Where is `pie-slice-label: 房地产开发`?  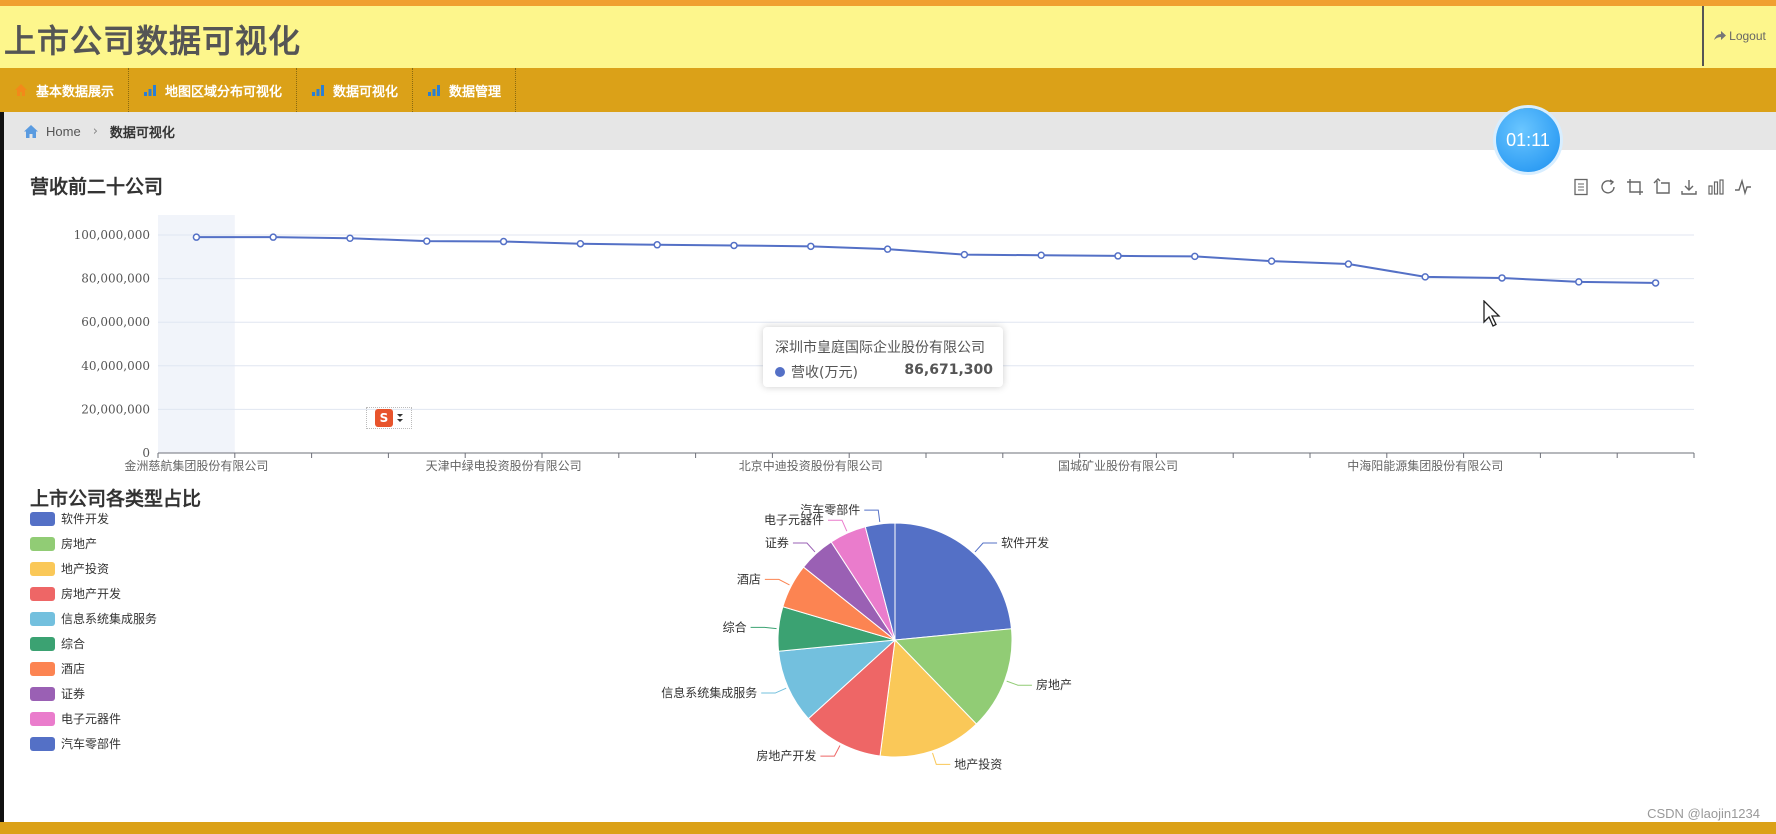 pie-slice-label: 房地产开发 is located at coordinates (786, 755).